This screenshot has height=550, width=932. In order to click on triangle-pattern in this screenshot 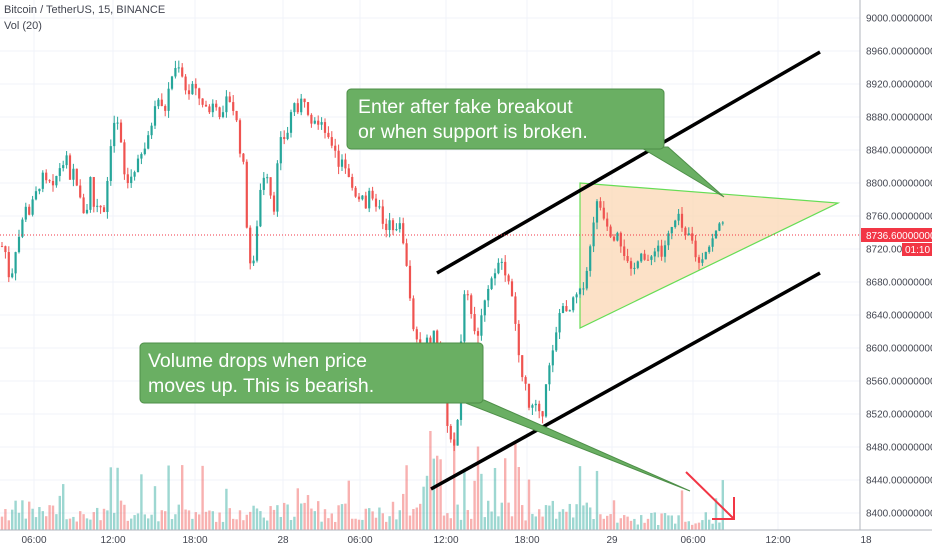, I will do `click(710, 255)`.